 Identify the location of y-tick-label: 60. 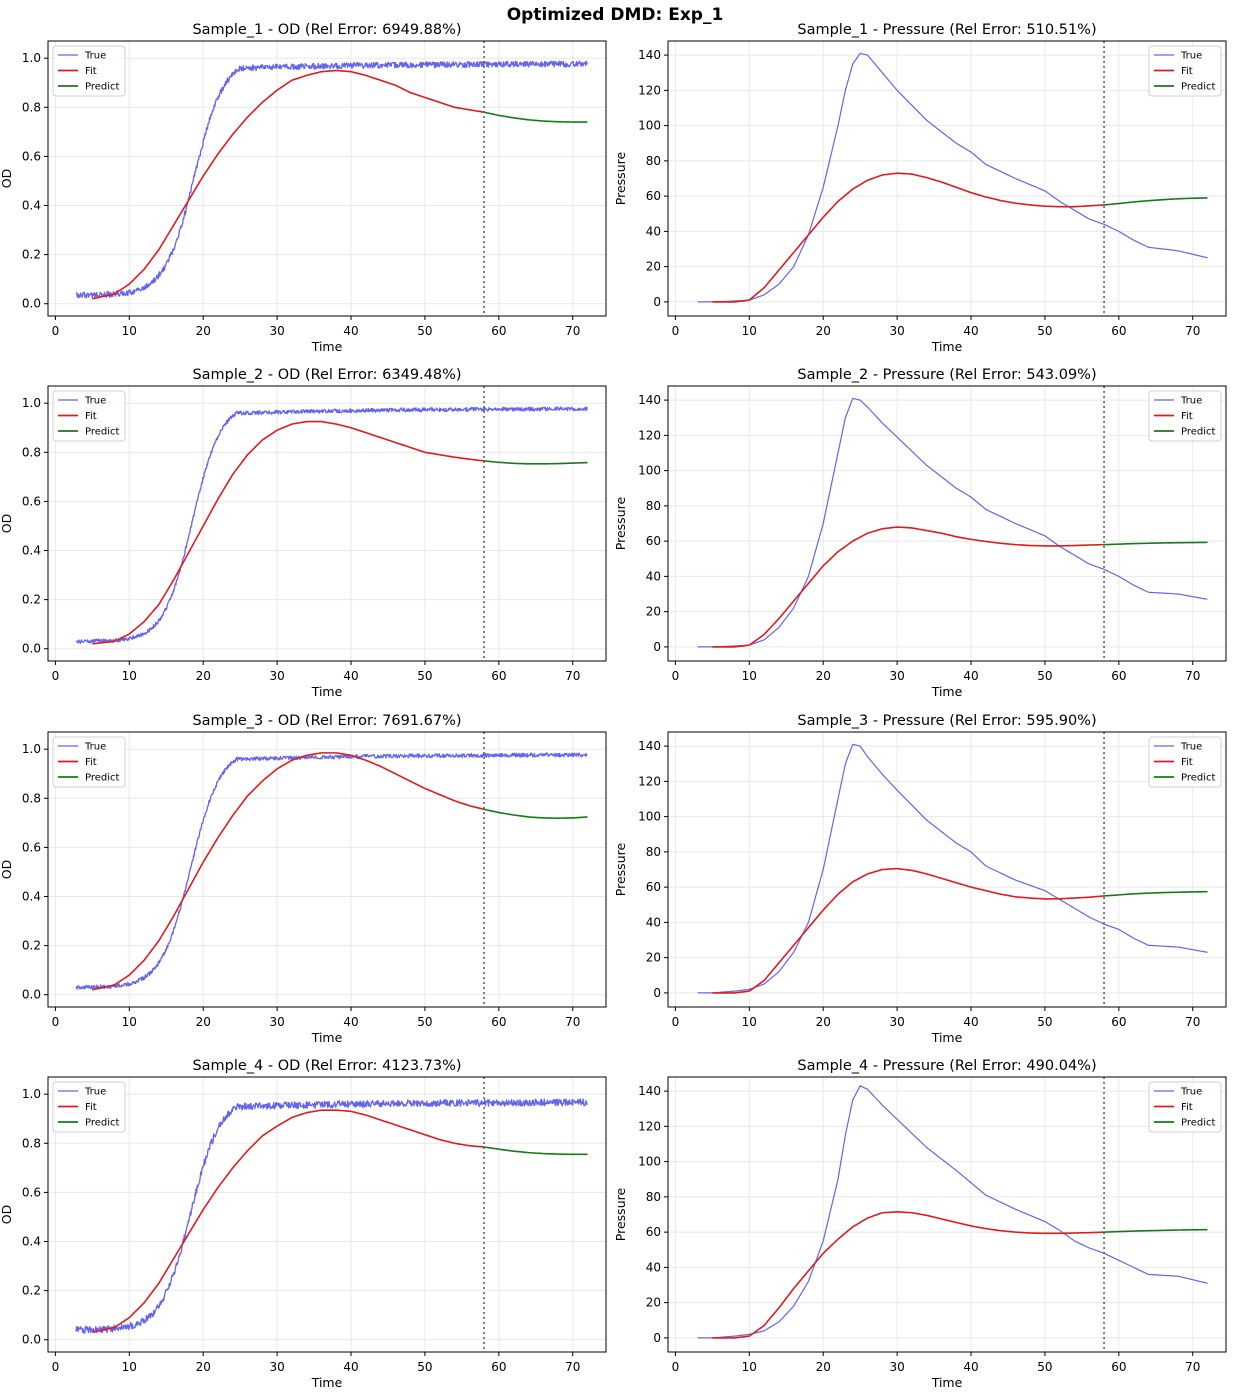
(653, 887).